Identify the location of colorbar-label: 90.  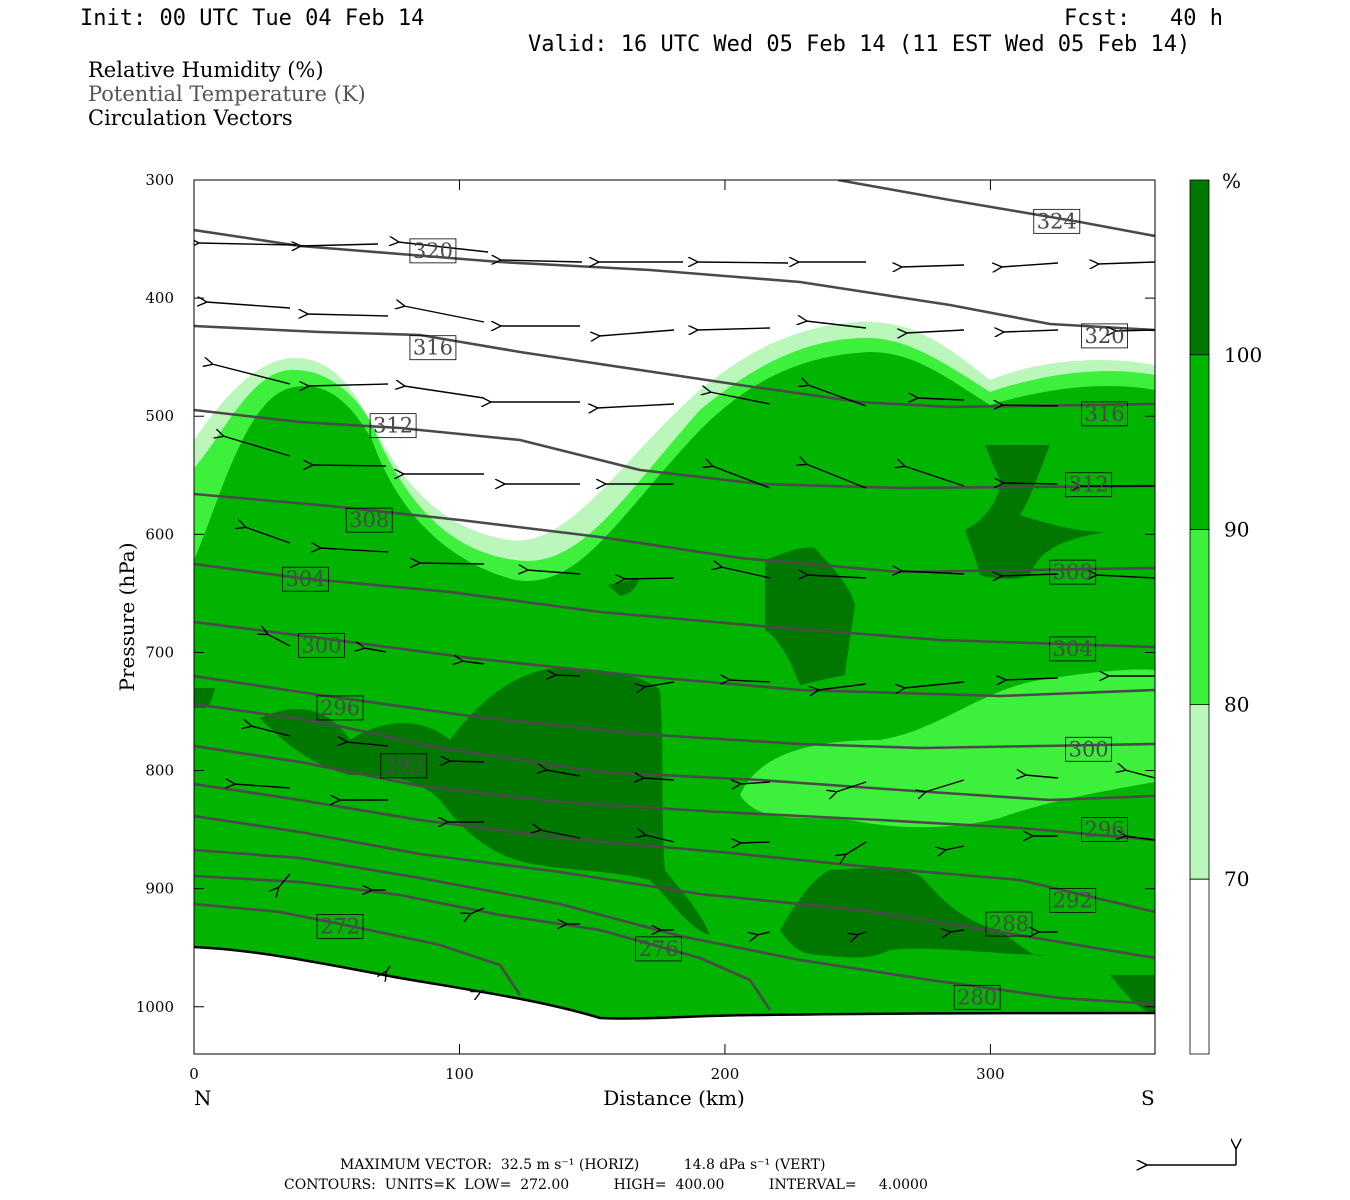
(1236, 530).